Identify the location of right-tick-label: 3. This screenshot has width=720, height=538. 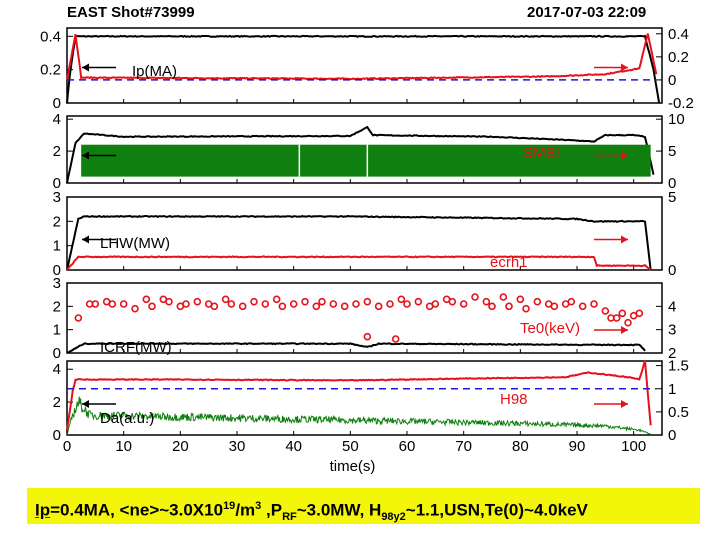
(672, 330).